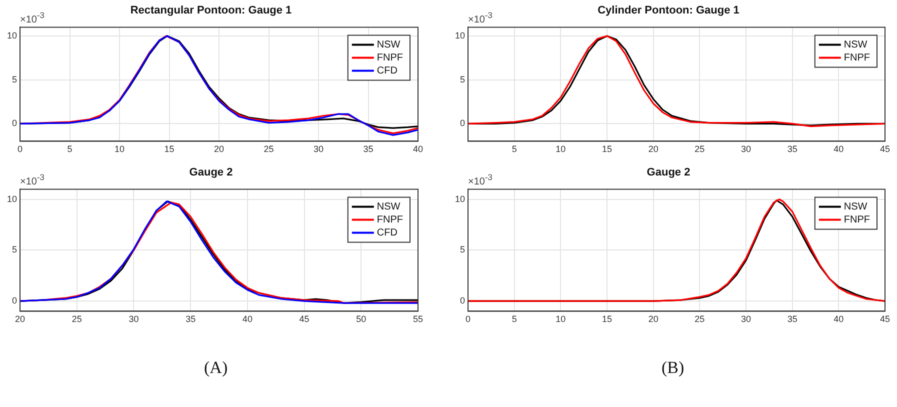  What do you see at coordinates (211, 10) in the screenshot?
I see `chart-title: Rectangular Pontoon: Gauge 1` at bounding box center [211, 10].